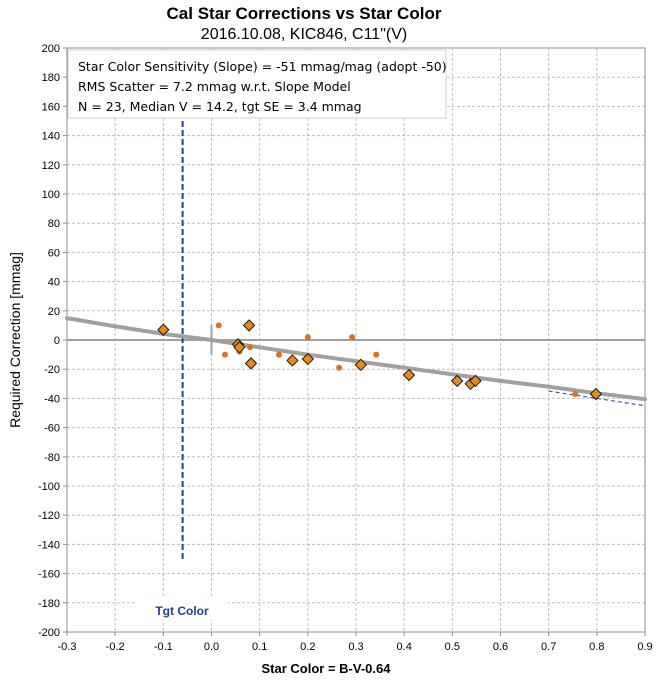 This screenshot has height=685, width=662. Describe the element at coordinates (307, 647) in the screenshot. I see `x-tick-label: 0.2` at that location.